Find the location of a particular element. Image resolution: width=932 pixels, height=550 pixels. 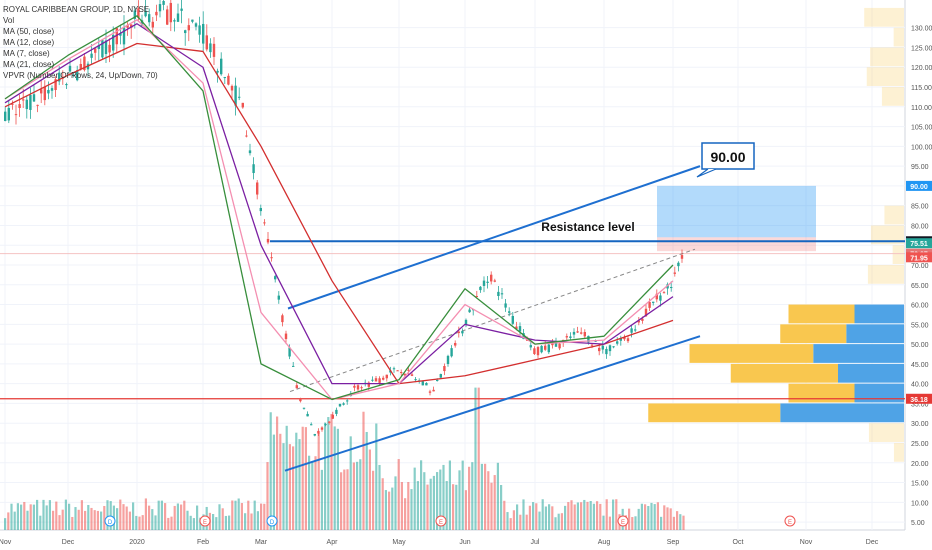

legend-ma50: MA (50, close) is located at coordinates (29, 31).